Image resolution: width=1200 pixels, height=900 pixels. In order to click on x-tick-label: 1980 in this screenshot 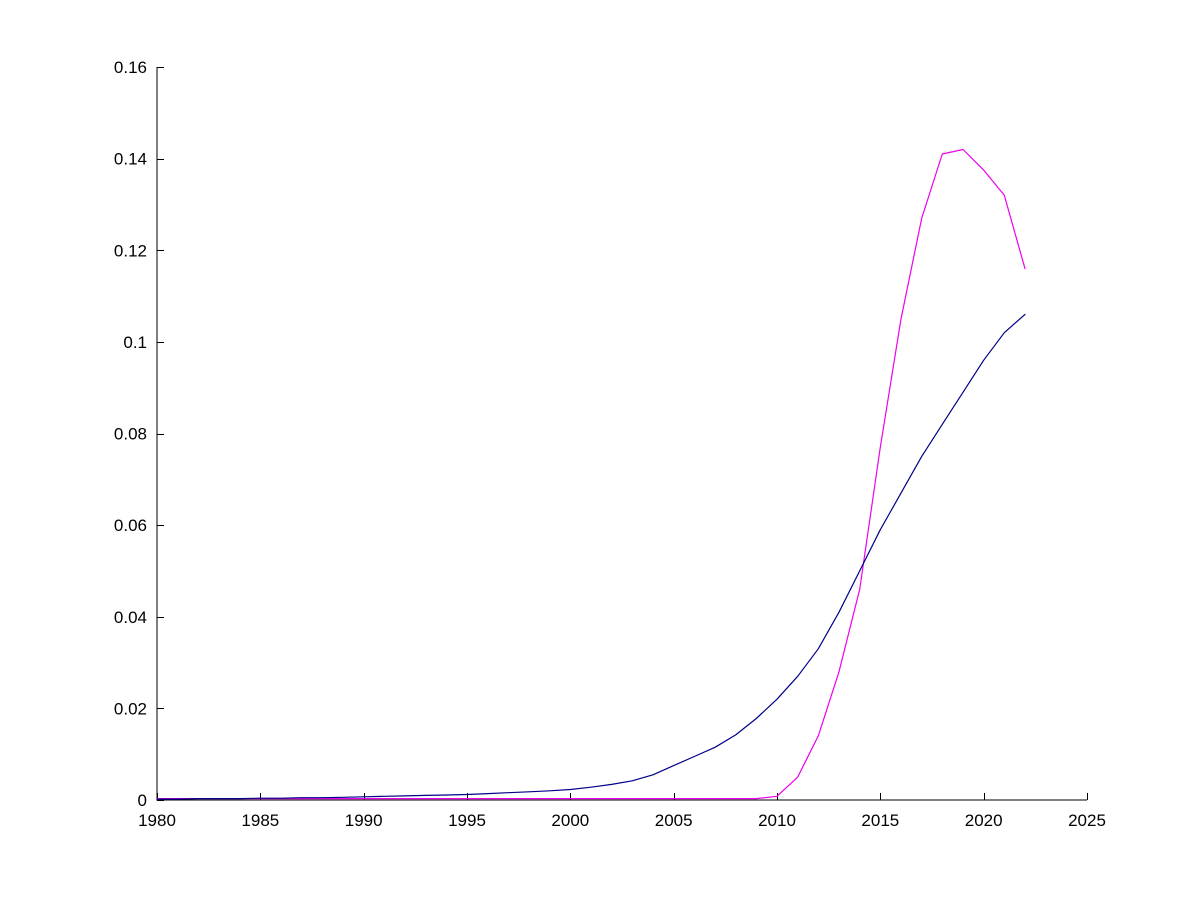, I will do `click(157, 820)`.